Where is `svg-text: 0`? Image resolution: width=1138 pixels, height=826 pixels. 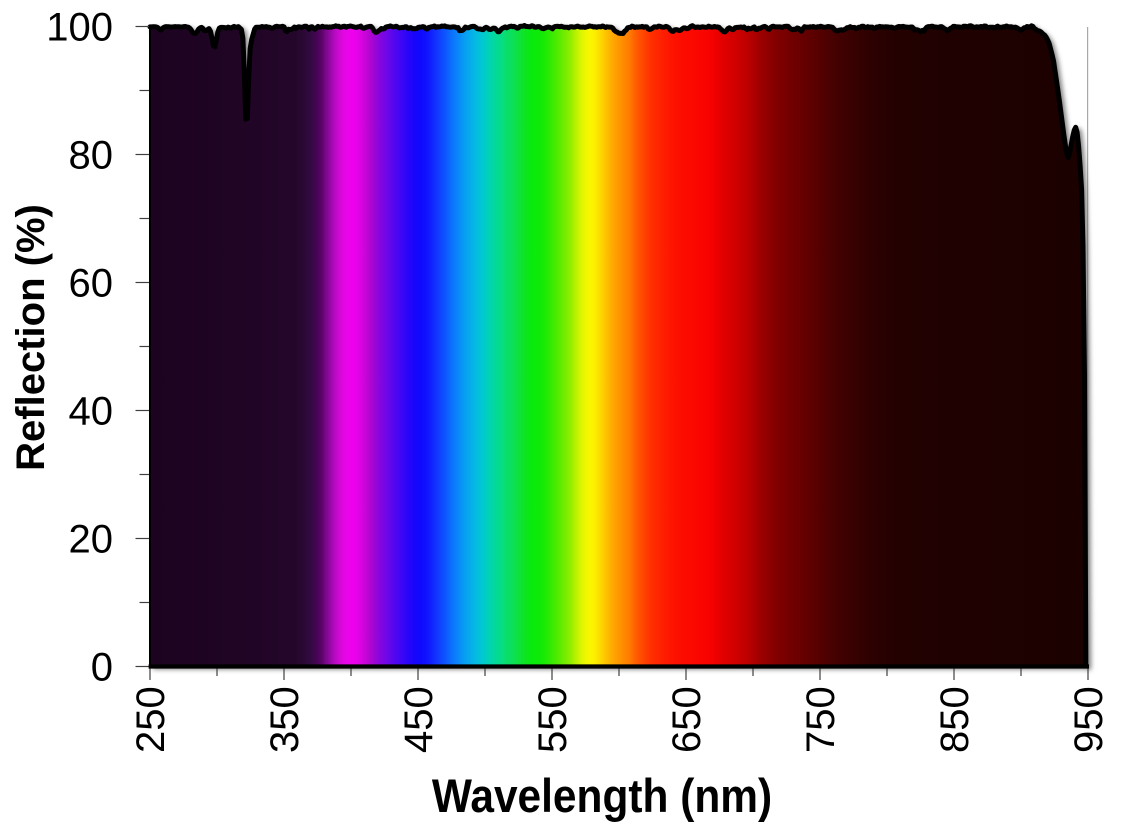
svg-text: 0 is located at coordinates (102, 668).